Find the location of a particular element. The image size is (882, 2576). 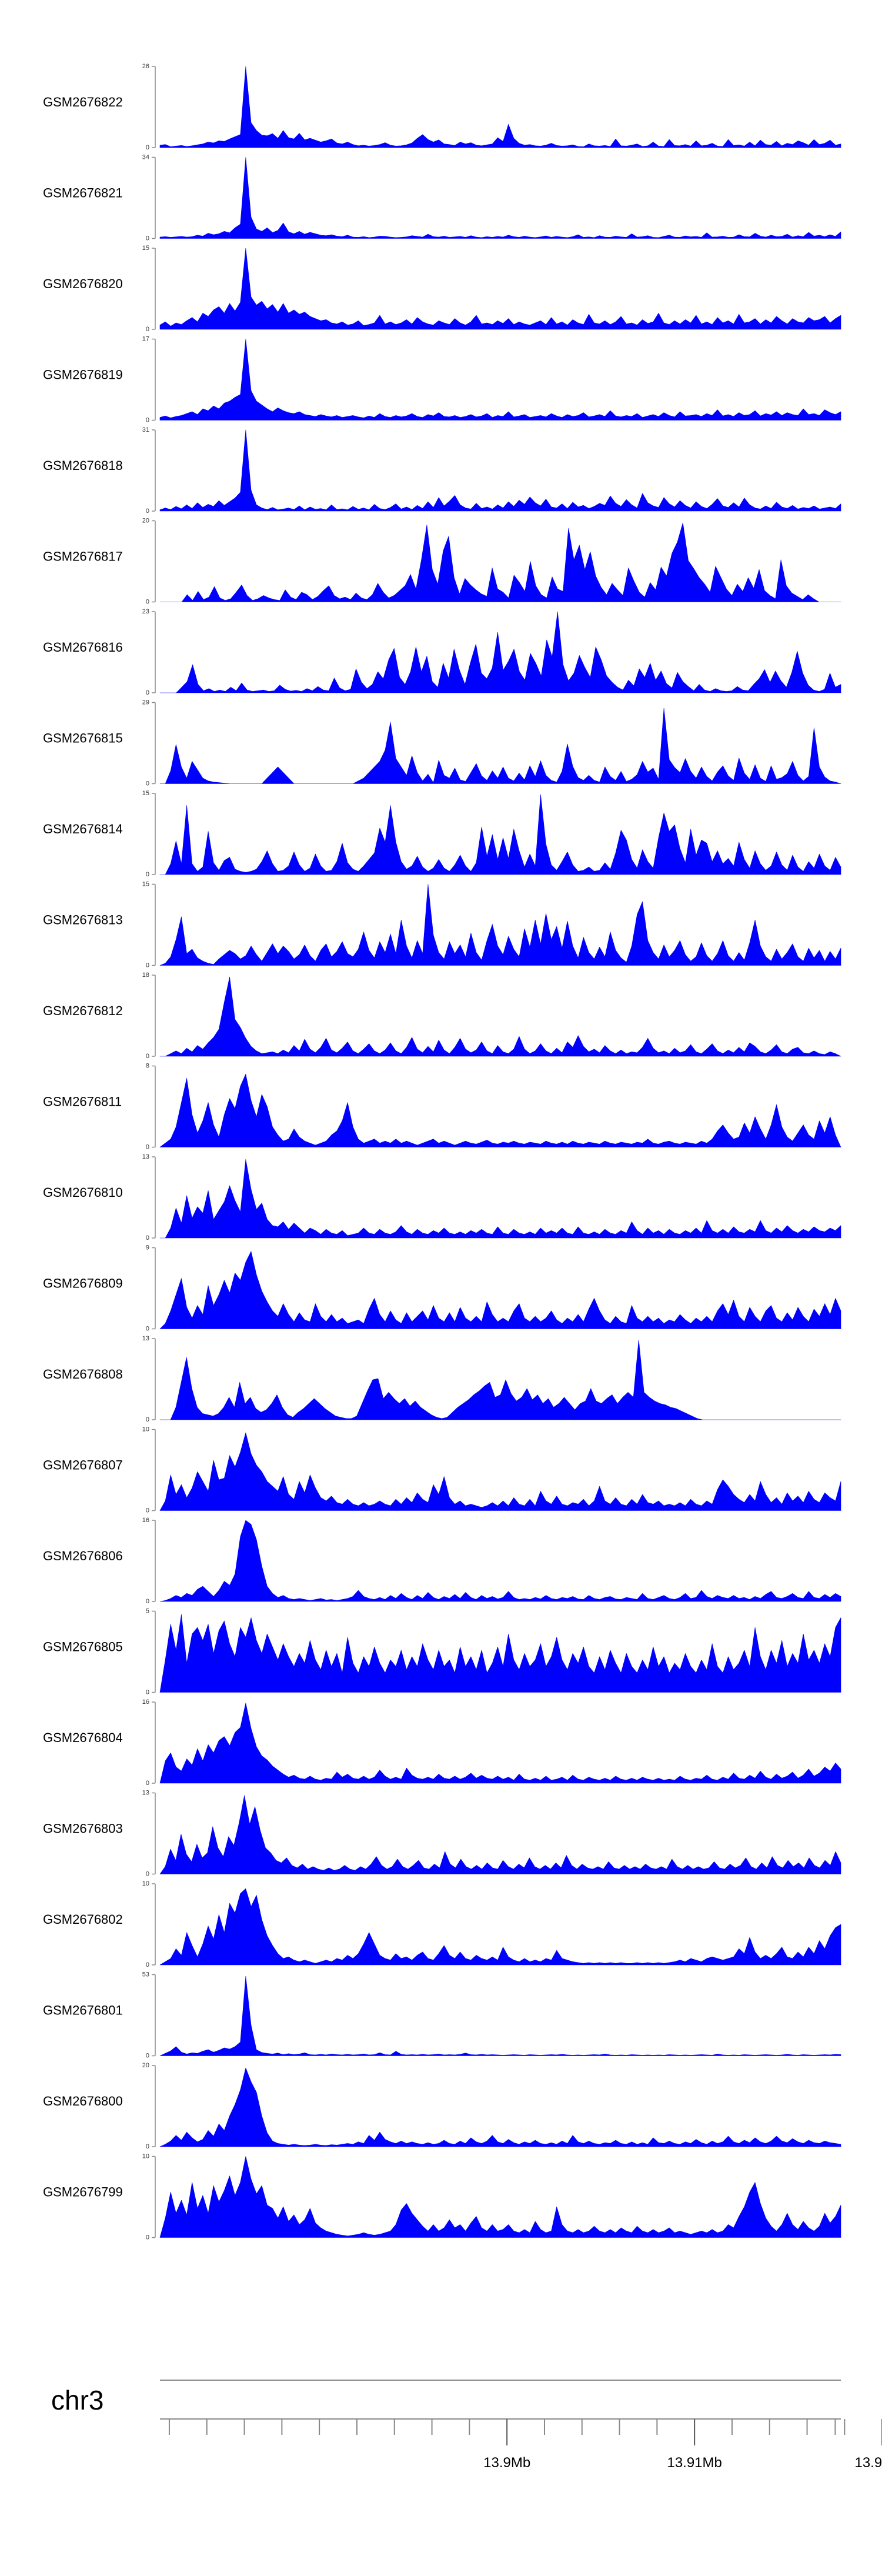

track-gsm2676804: GSM2676804 16 0 is located at coordinates (442, 1743).